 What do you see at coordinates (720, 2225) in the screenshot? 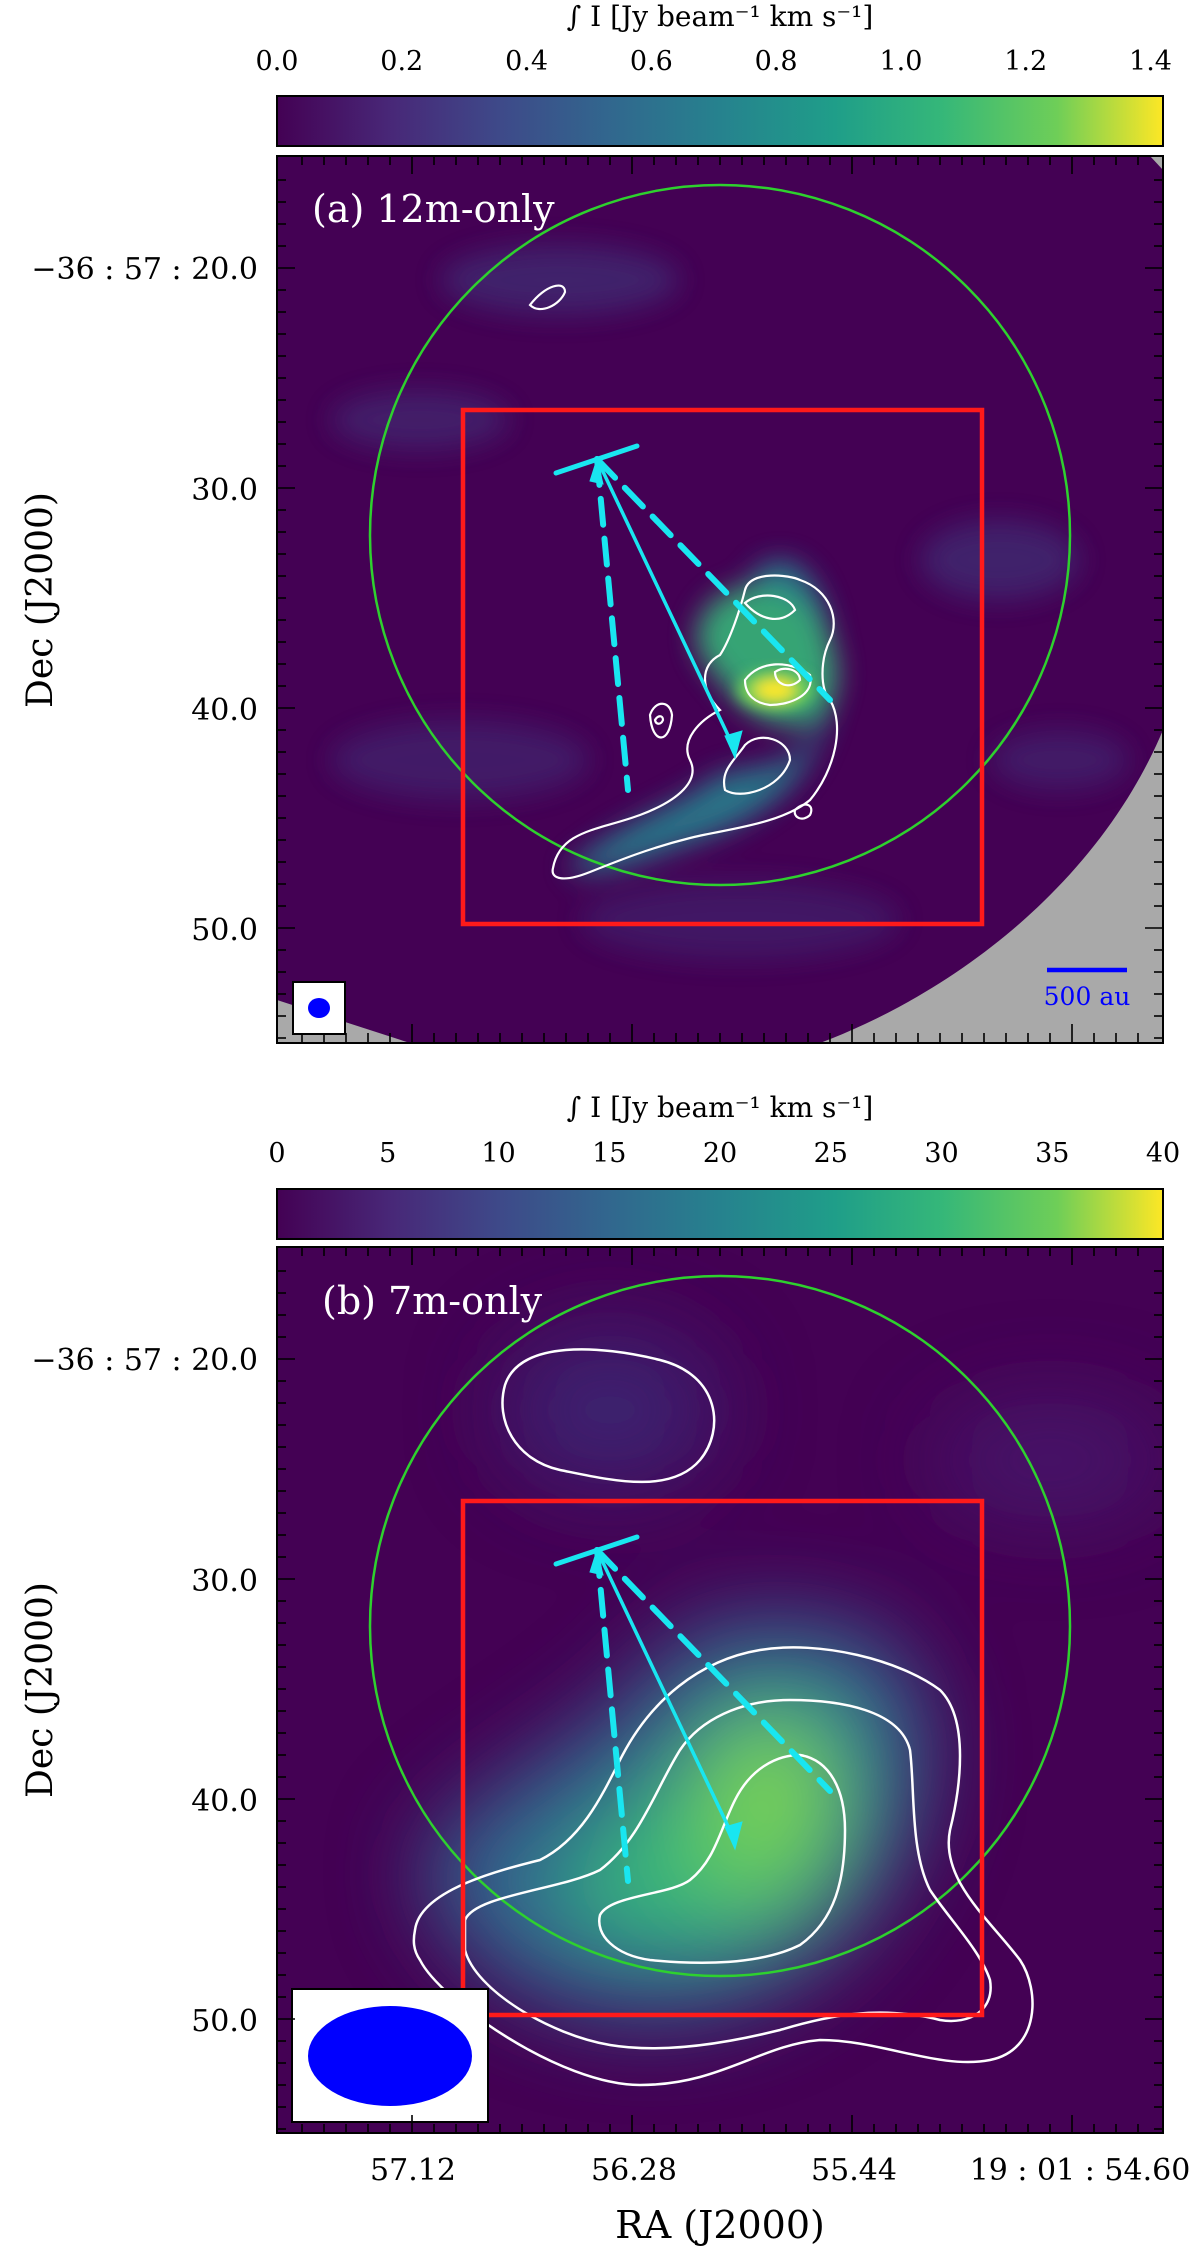
I see `x-axis-label-b: RA (J2000)` at bounding box center [720, 2225].